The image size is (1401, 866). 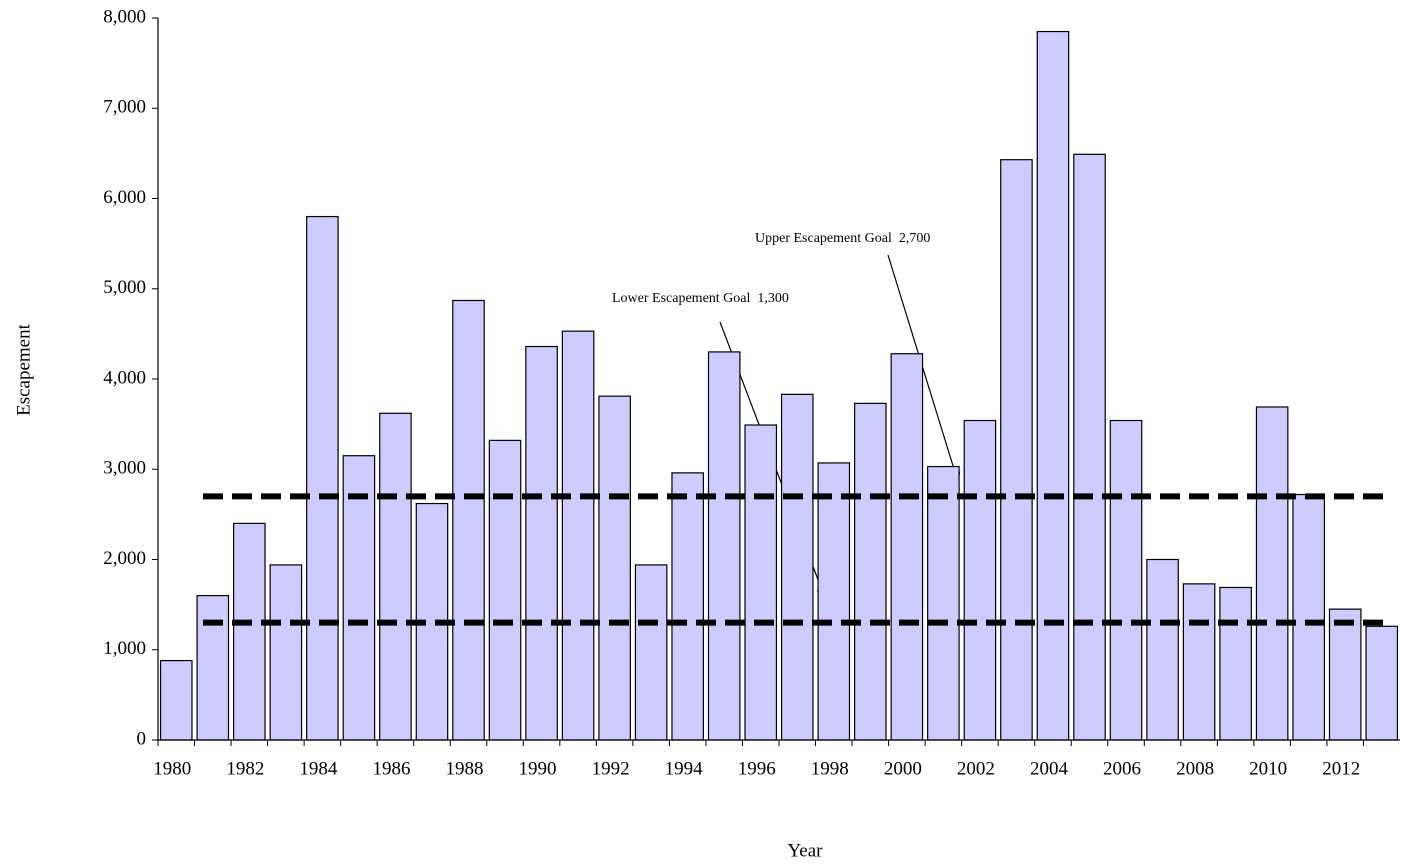 I want to click on x-tick-label: 2012, so click(x=1341, y=768).